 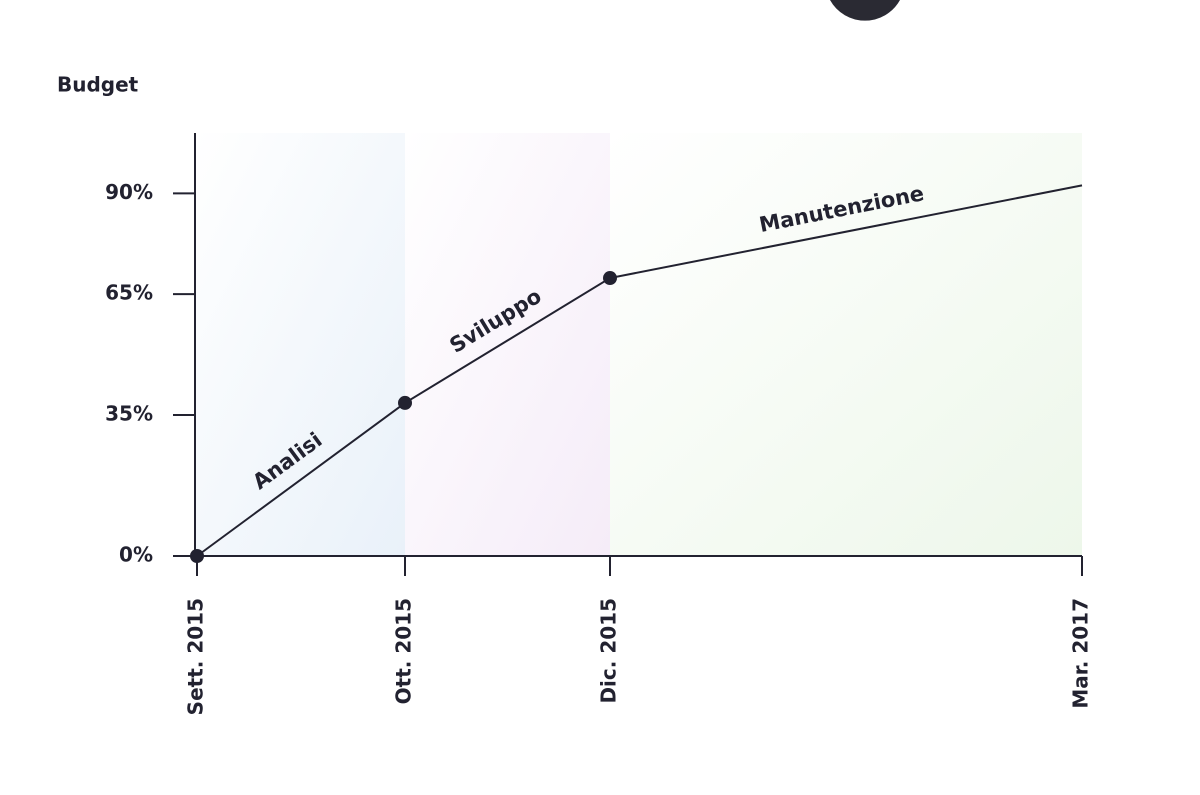 I want to click on y-tick-label: 35%, so click(x=129, y=414).